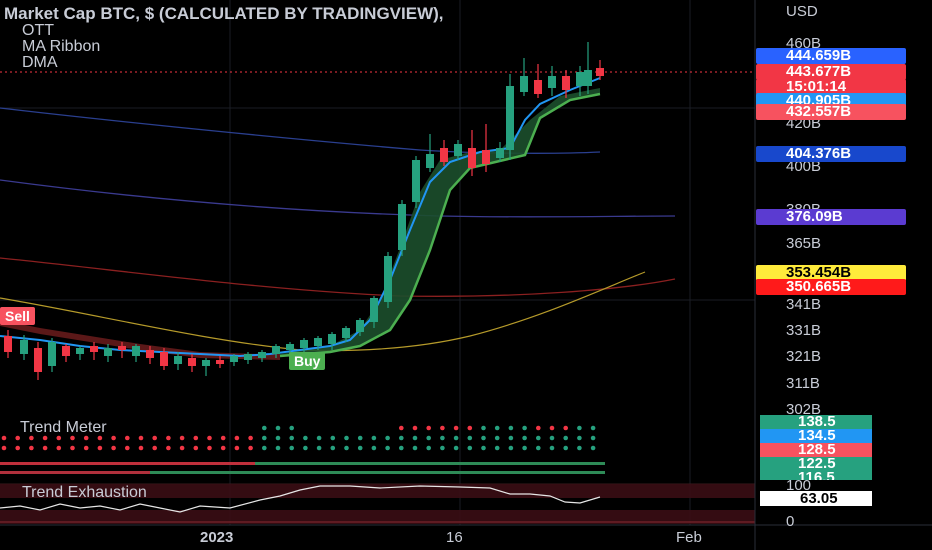  Describe the element at coordinates (217, 537) in the screenshot. I see `time-label-2023: 2023` at that location.